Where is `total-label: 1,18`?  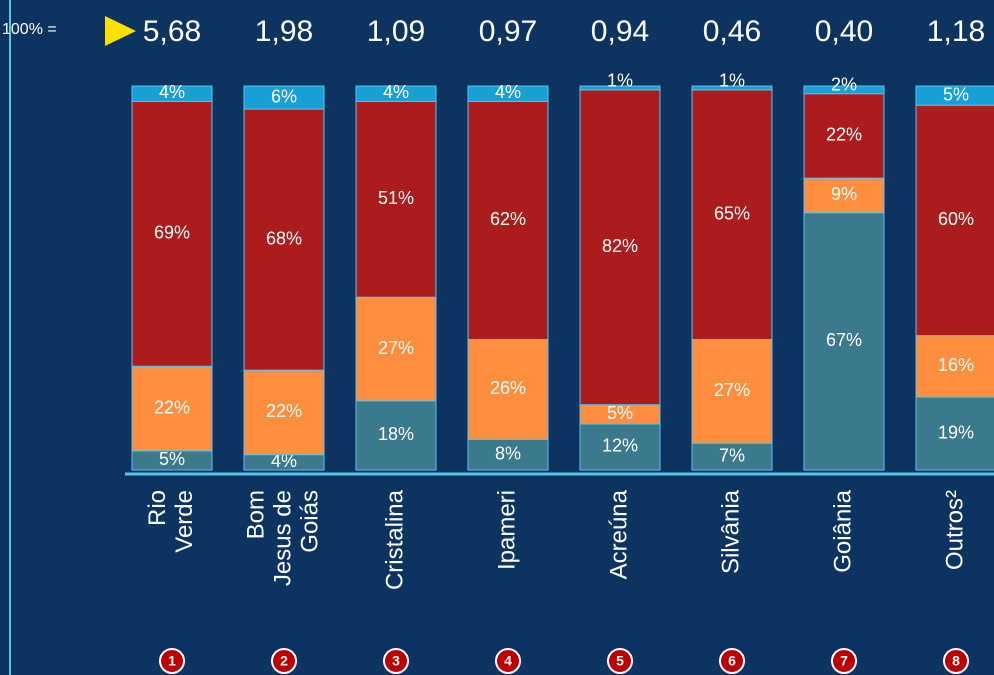 total-label: 1,18 is located at coordinates (956, 31).